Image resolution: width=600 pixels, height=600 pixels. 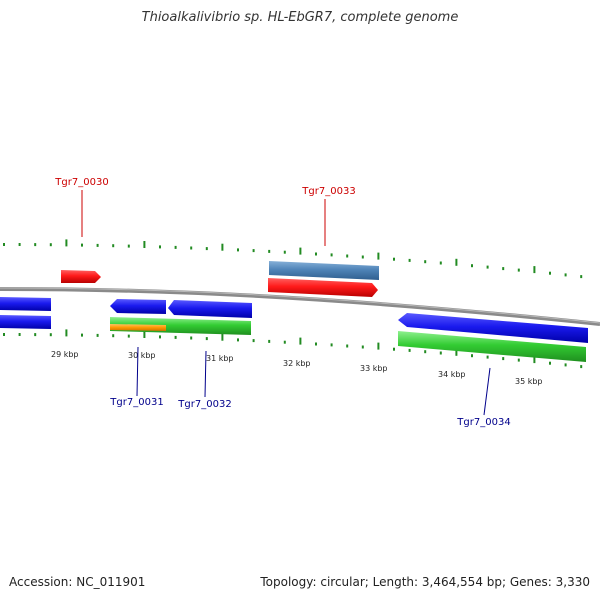 I want to click on gene-tgr7-0033-steel-bar, so click(x=324, y=270).